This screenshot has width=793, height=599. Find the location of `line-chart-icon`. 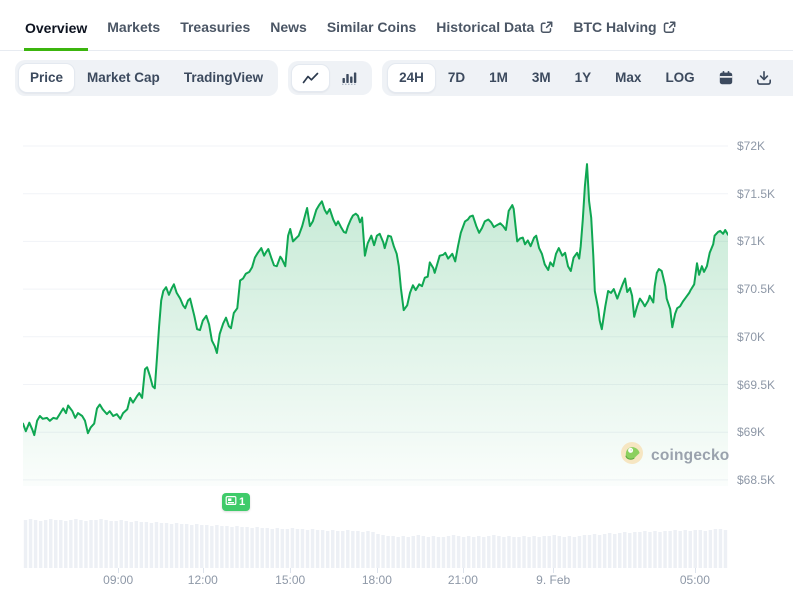

line-chart-icon is located at coordinates (310, 78).